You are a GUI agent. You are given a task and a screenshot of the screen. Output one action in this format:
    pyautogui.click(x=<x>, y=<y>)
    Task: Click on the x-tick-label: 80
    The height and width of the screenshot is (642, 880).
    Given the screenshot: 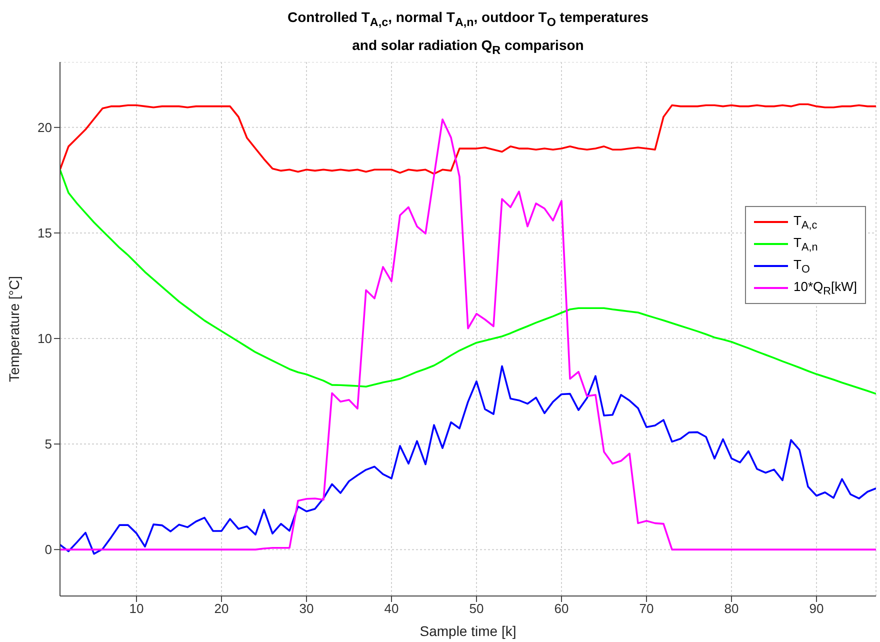 What is the action you would take?
    pyautogui.click(x=731, y=608)
    